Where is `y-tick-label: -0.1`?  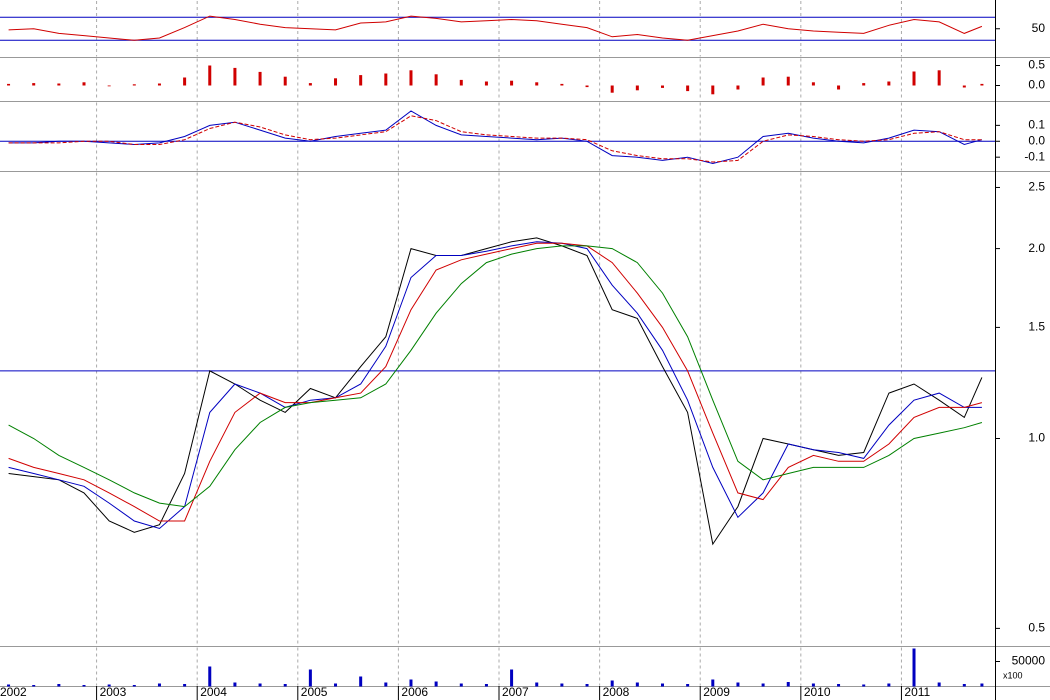 y-tick-label: -0.1 is located at coordinates (1034, 156).